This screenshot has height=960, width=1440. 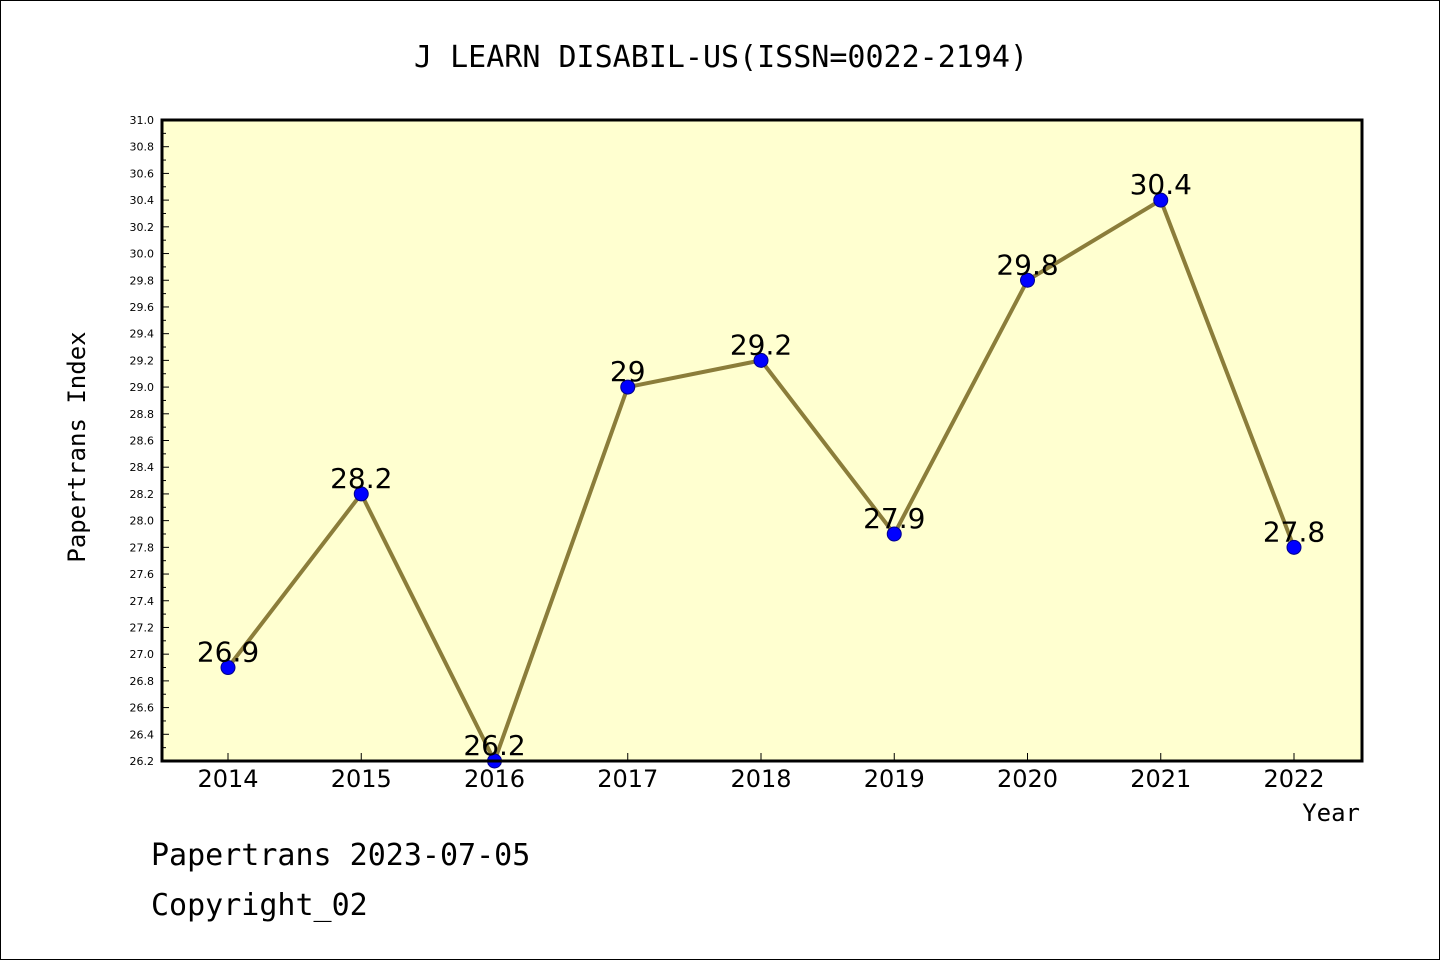 What do you see at coordinates (142, 574) in the screenshot?
I see `y-tick-label: 27.6` at bounding box center [142, 574].